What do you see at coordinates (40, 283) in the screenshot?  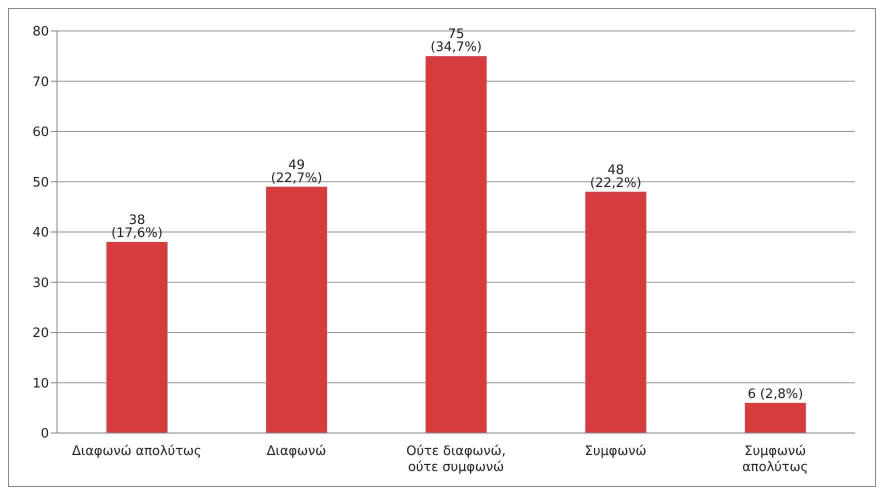 I see `y-tick-label: 30` at bounding box center [40, 283].